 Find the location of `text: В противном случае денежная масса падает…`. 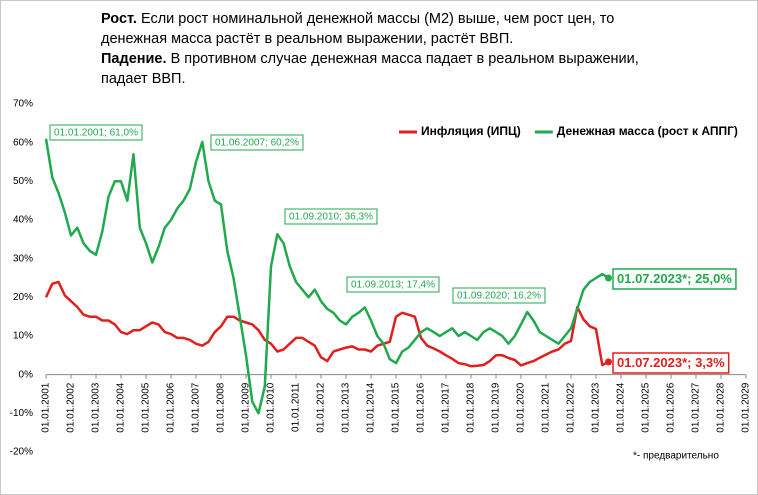

text: В противном случае денежная масса падает… is located at coordinates (370, 69).